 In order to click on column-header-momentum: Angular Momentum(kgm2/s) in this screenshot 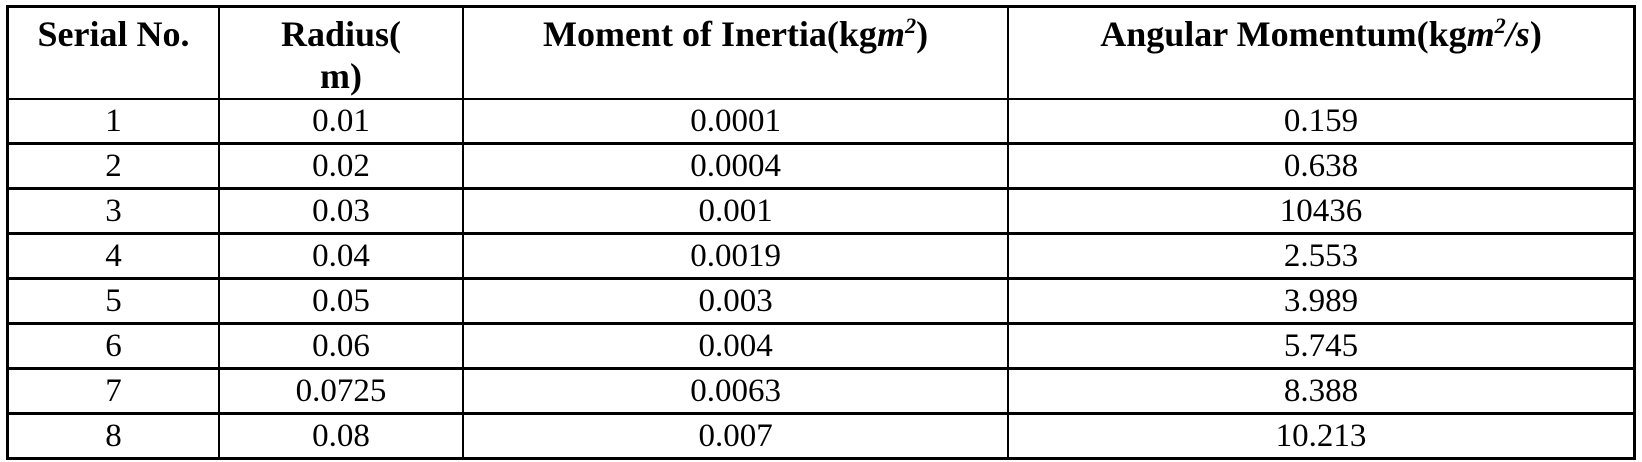, I will do `click(1321, 52)`.